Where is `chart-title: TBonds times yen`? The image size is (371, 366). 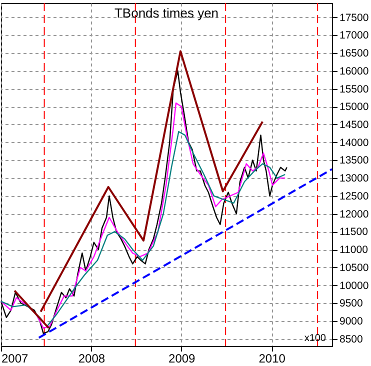
chart-title: TBonds times yen is located at coordinates (166, 13).